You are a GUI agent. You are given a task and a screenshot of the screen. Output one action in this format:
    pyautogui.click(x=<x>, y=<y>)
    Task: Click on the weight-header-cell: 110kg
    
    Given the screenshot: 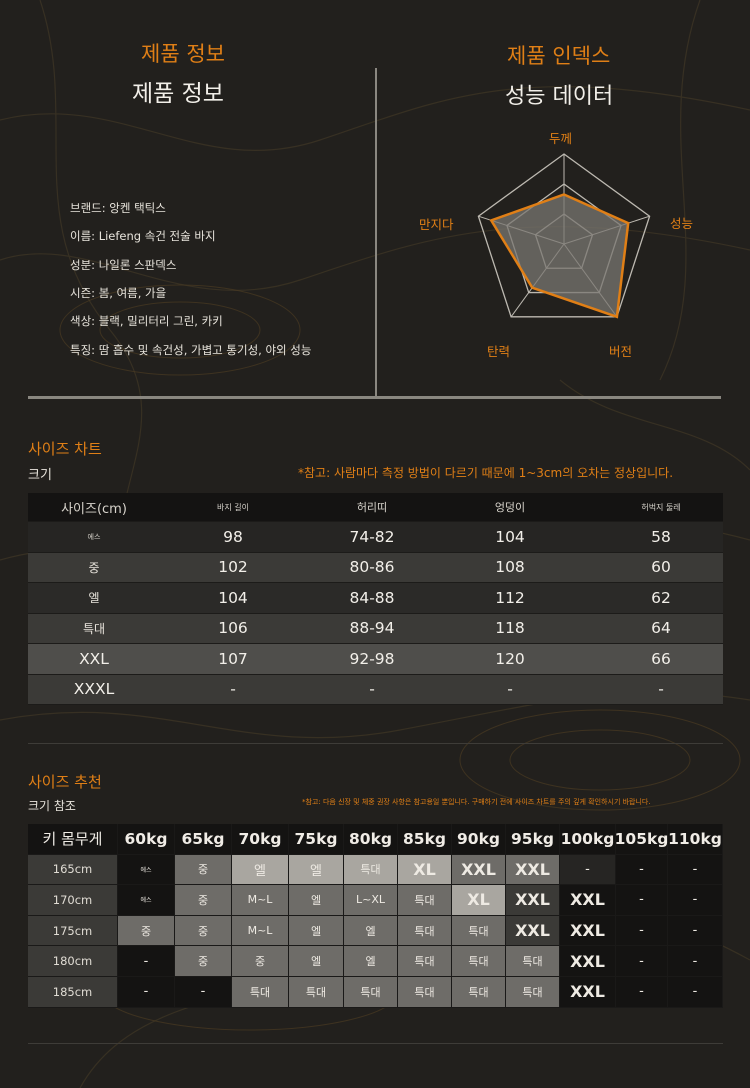 What is the action you would take?
    pyautogui.click(x=695, y=839)
    